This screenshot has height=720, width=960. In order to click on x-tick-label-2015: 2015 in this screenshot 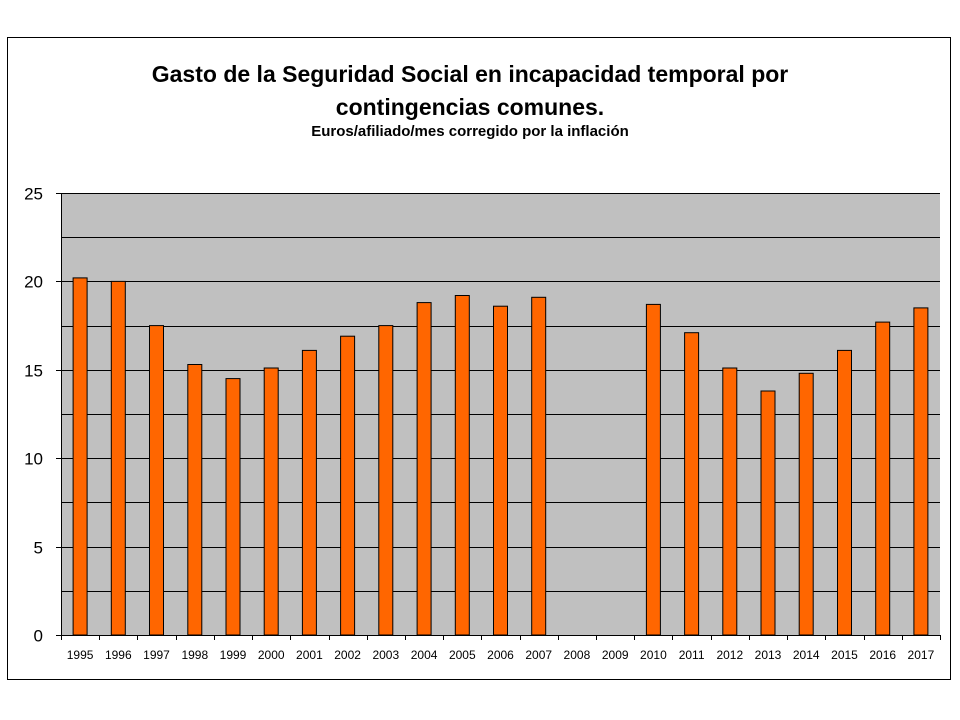, I will do `click(844, 655)`.